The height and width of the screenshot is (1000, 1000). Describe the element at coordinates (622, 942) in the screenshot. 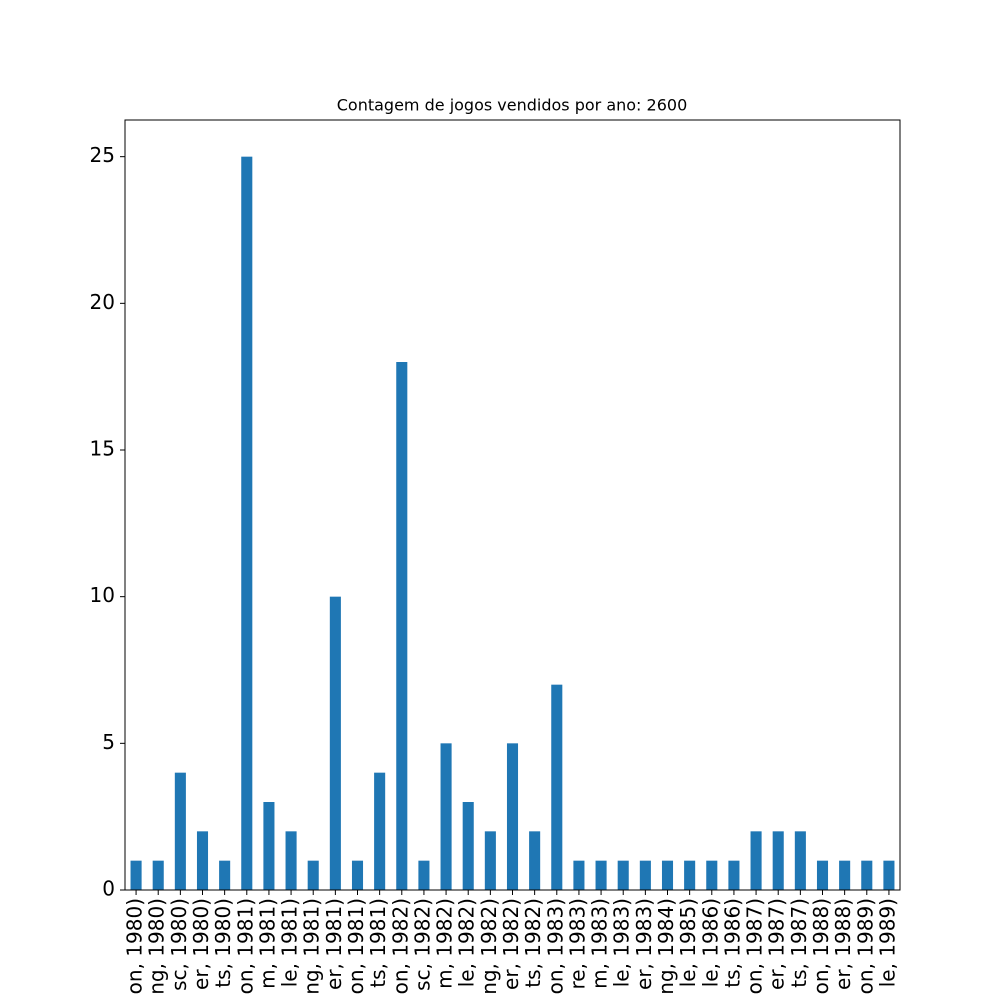

I see `x-tick-label: le, 1983)` at that location.